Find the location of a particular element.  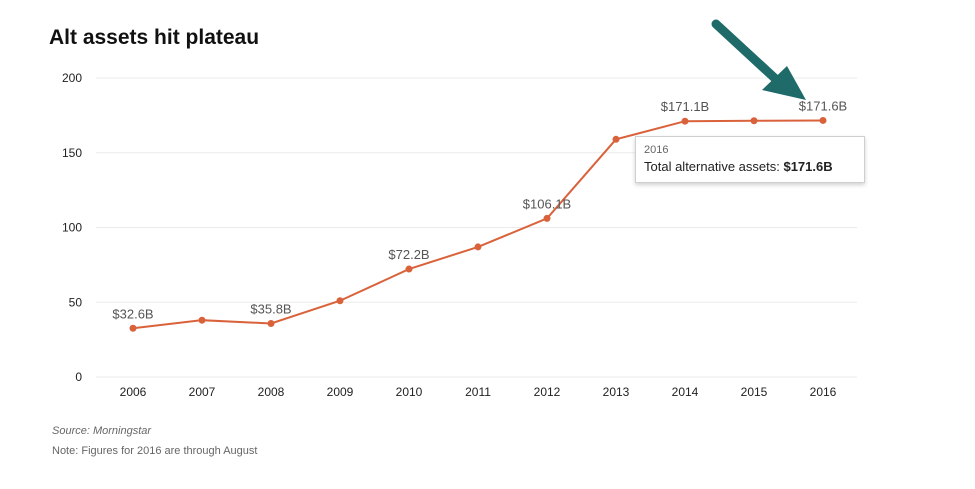

x-tick-label: 2010 is located at coordinates (409, 392).